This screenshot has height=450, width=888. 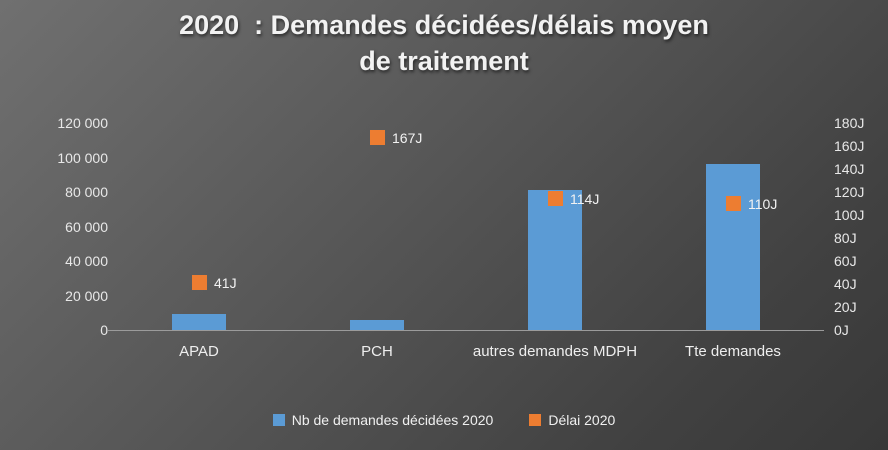 What do you see at coordinates (849, 146) in the screenshot?
I see `right-axis-tick-label: 160J` at bounding box center [849, 146].